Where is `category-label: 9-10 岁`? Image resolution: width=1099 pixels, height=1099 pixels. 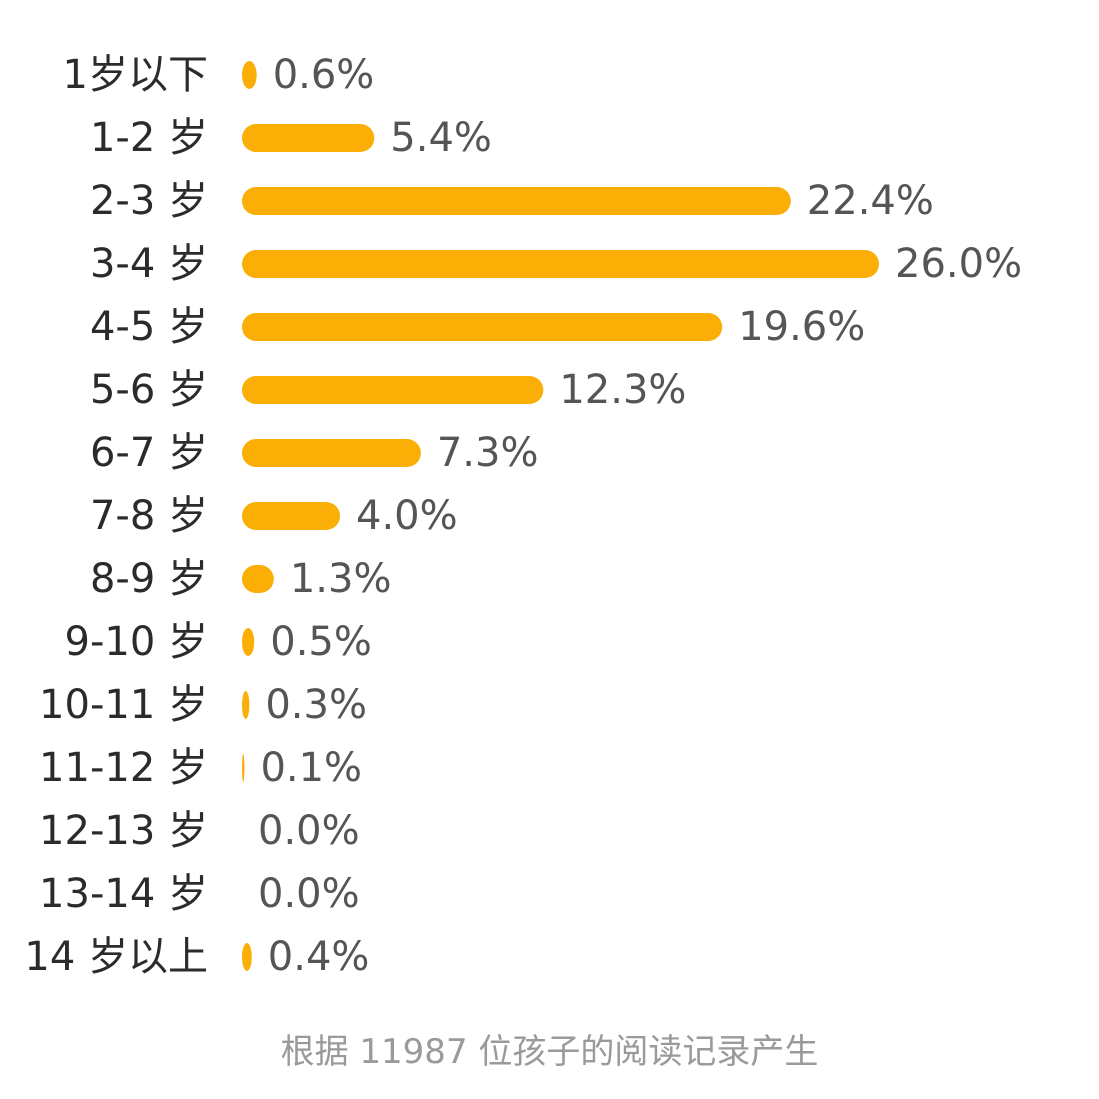 category-label: 9-10 岁 is located at coordinates (137, 642).